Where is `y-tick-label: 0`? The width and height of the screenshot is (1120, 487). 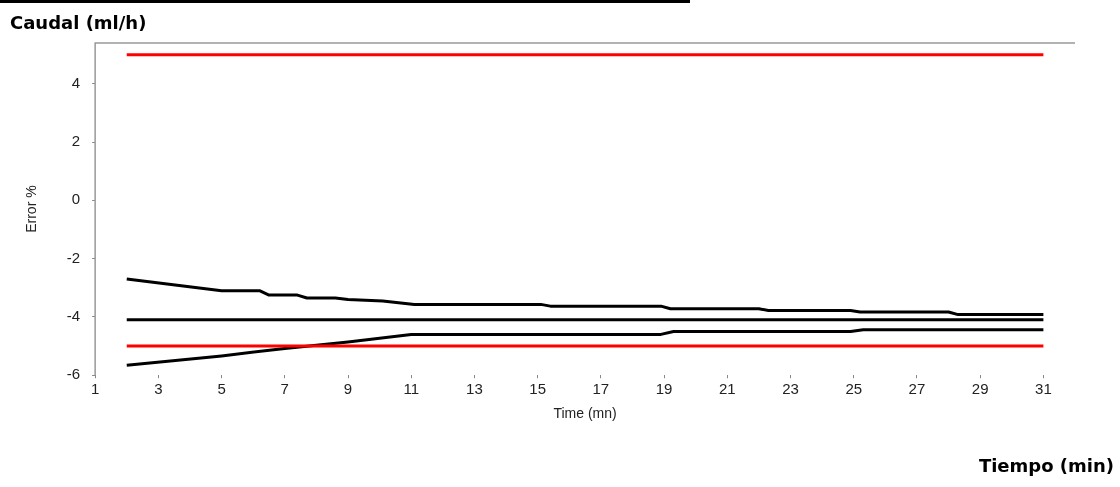
y-tick-label: 0 is located at coordinates (76, 199).